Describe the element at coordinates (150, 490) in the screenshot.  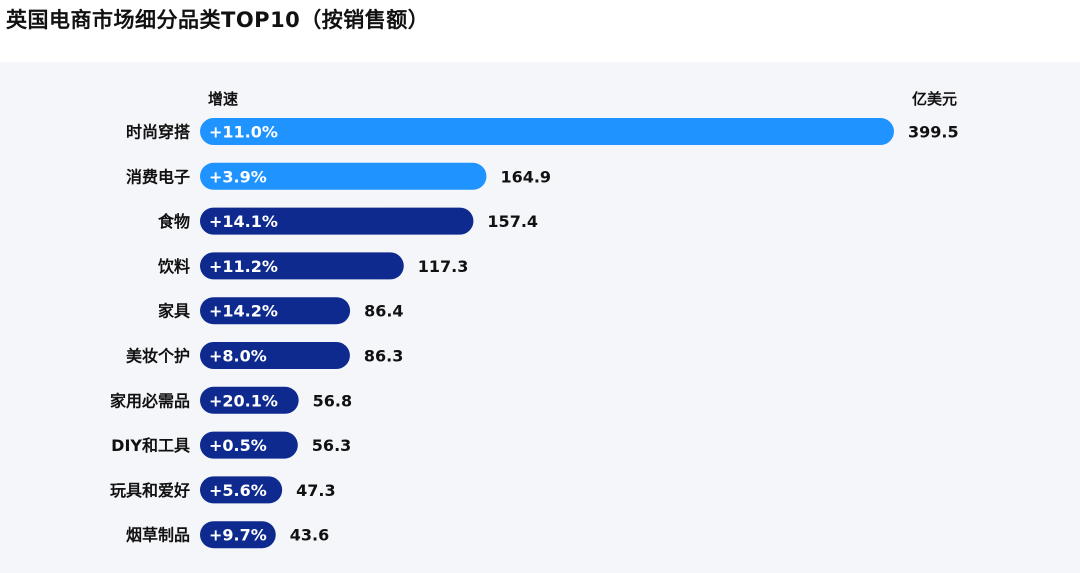
I see `category-label: 玩具和爱好` at that location.